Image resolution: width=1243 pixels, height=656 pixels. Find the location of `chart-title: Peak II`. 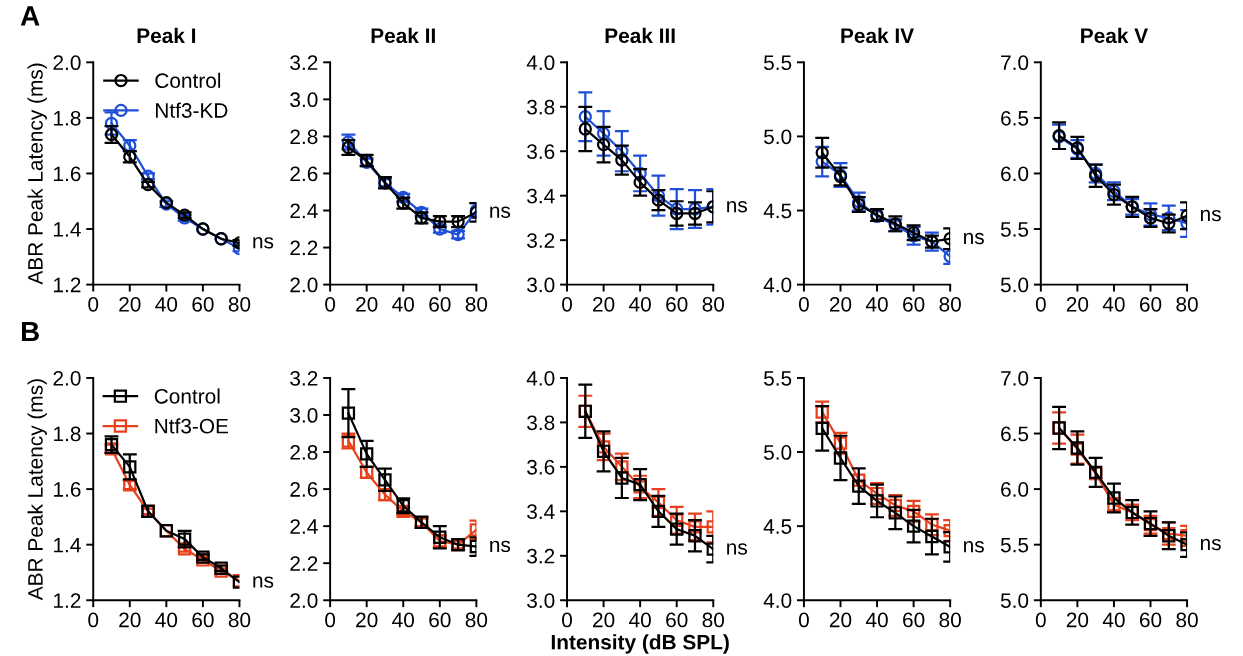

chart-title: Peak II is located at coordinates (403, 35).